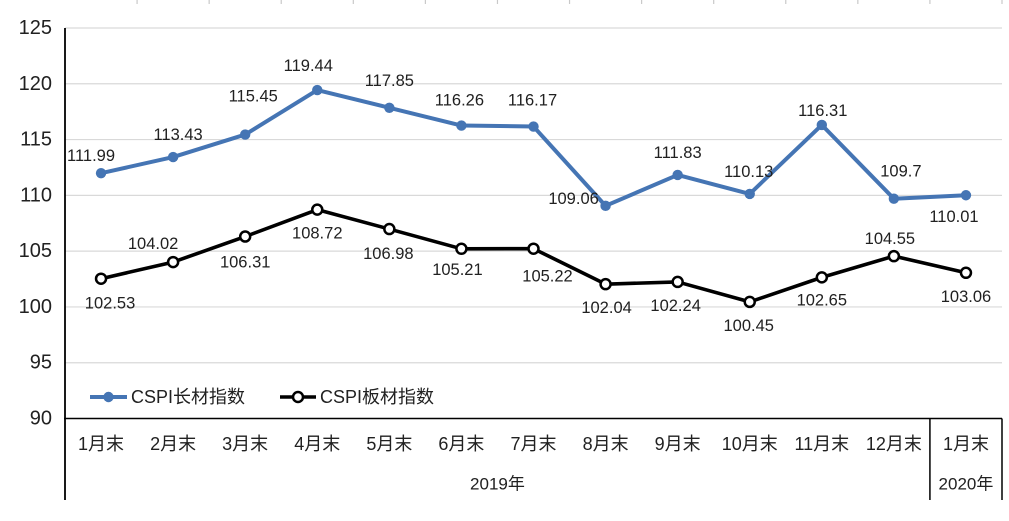 This screenshot has width=1009, height=521. Describe the element at coordinates (36, 195) in the screenshot. I see `y-axis-tick-label: 110` at that location.